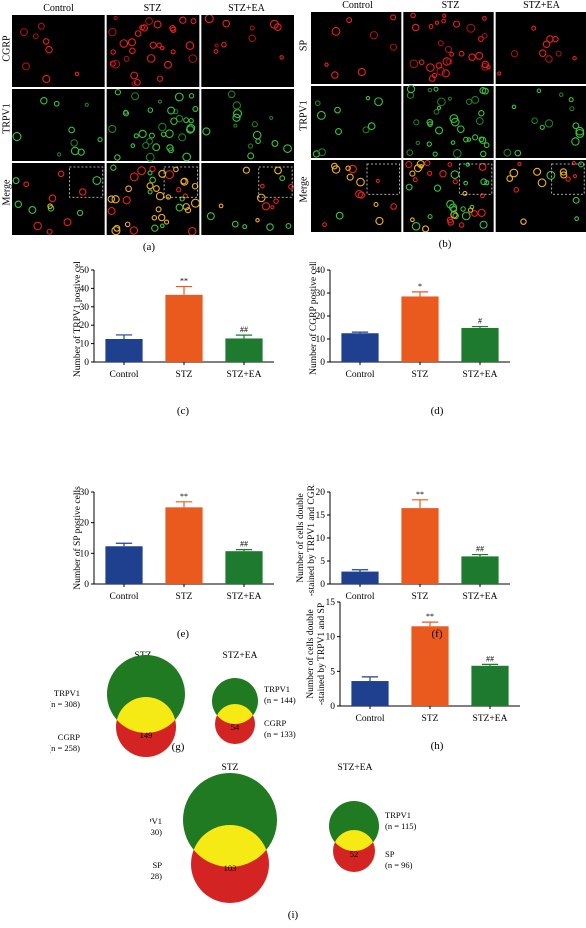 The height and width of the screenshot is (928, 586). I want to click on row-label-merge-b: Merge, so click(304, 189).